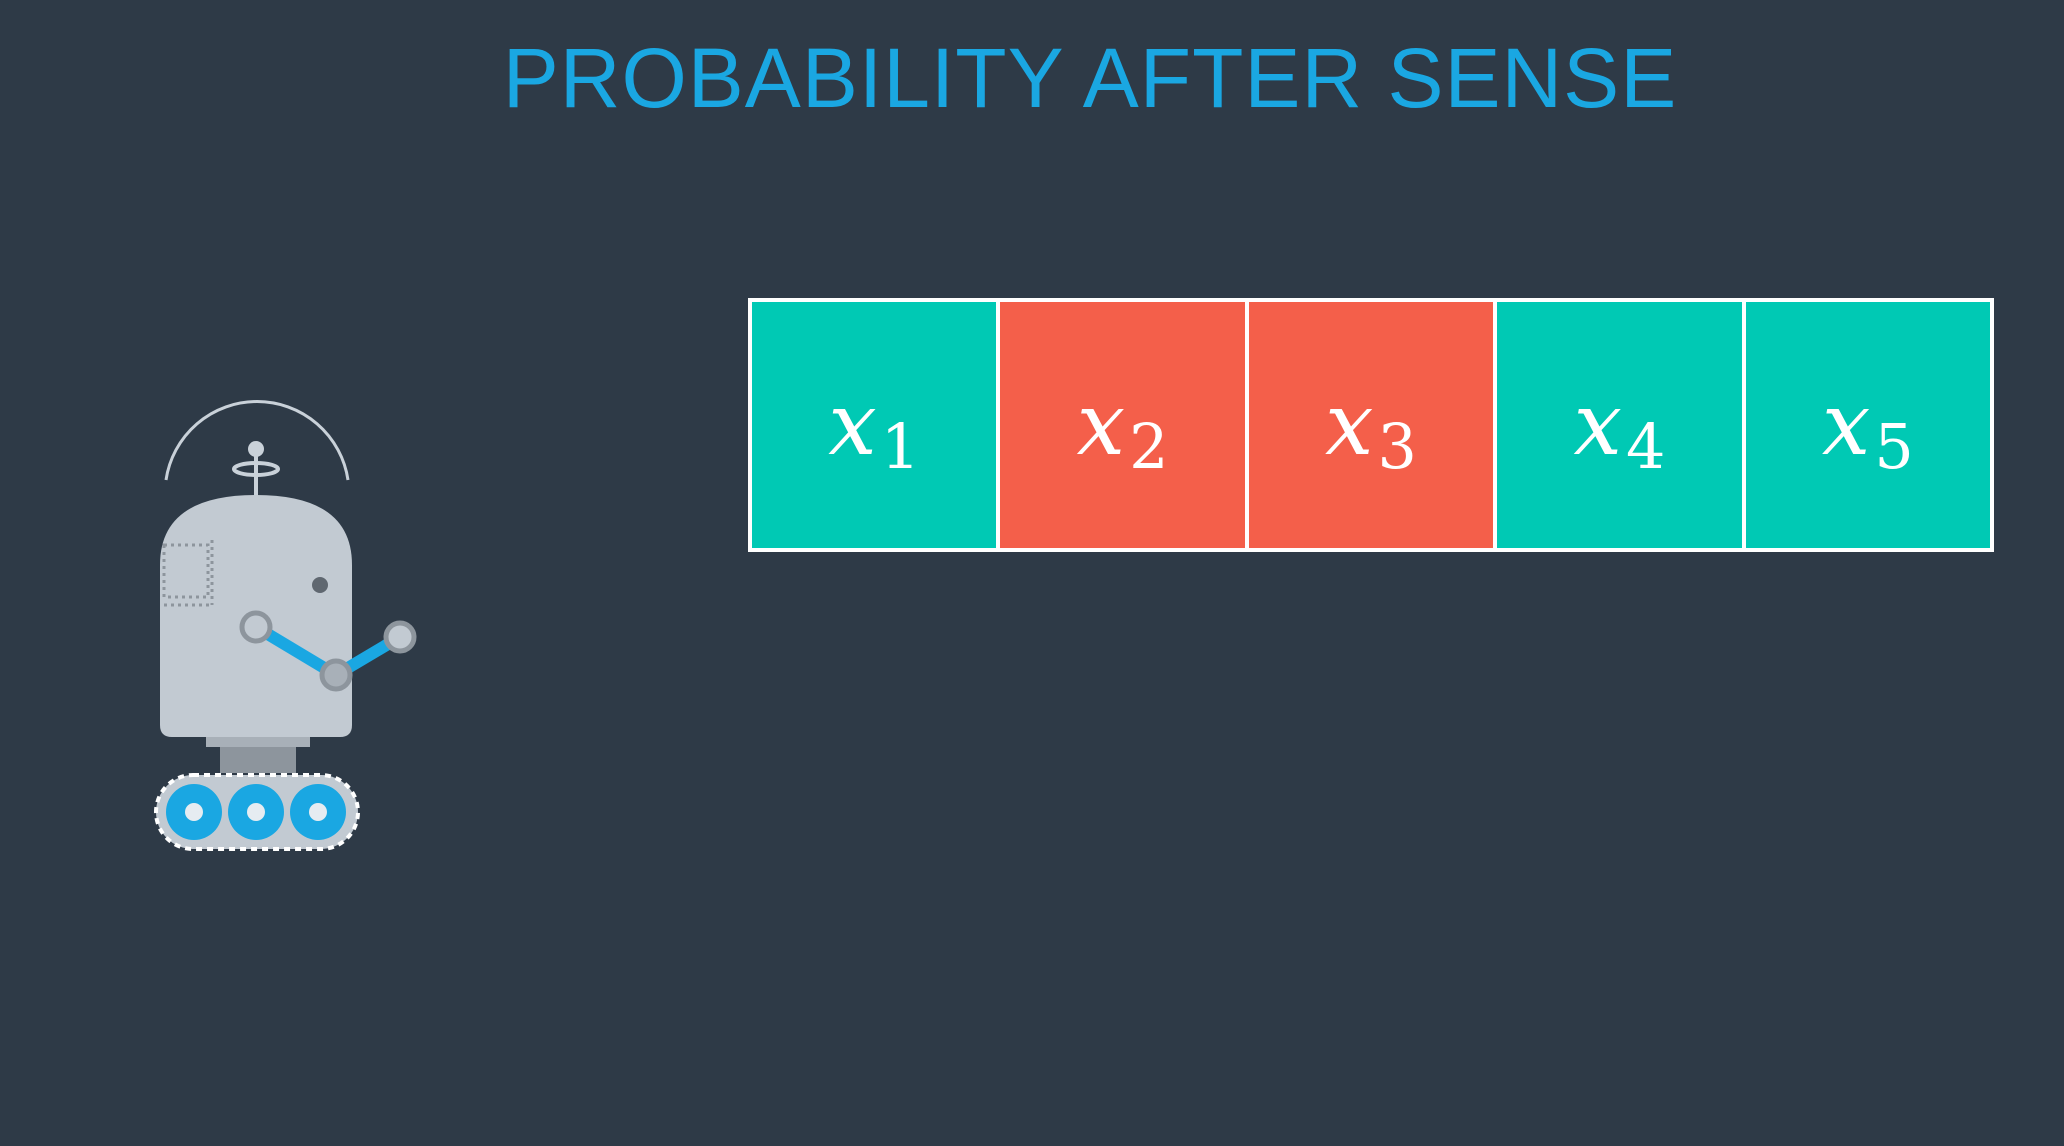 Image resolution: width=2064 pixels, height=1146 pixels. Describe the element at coordinates (290, 610) in the screenshot. I see `robot-icon` at that location.